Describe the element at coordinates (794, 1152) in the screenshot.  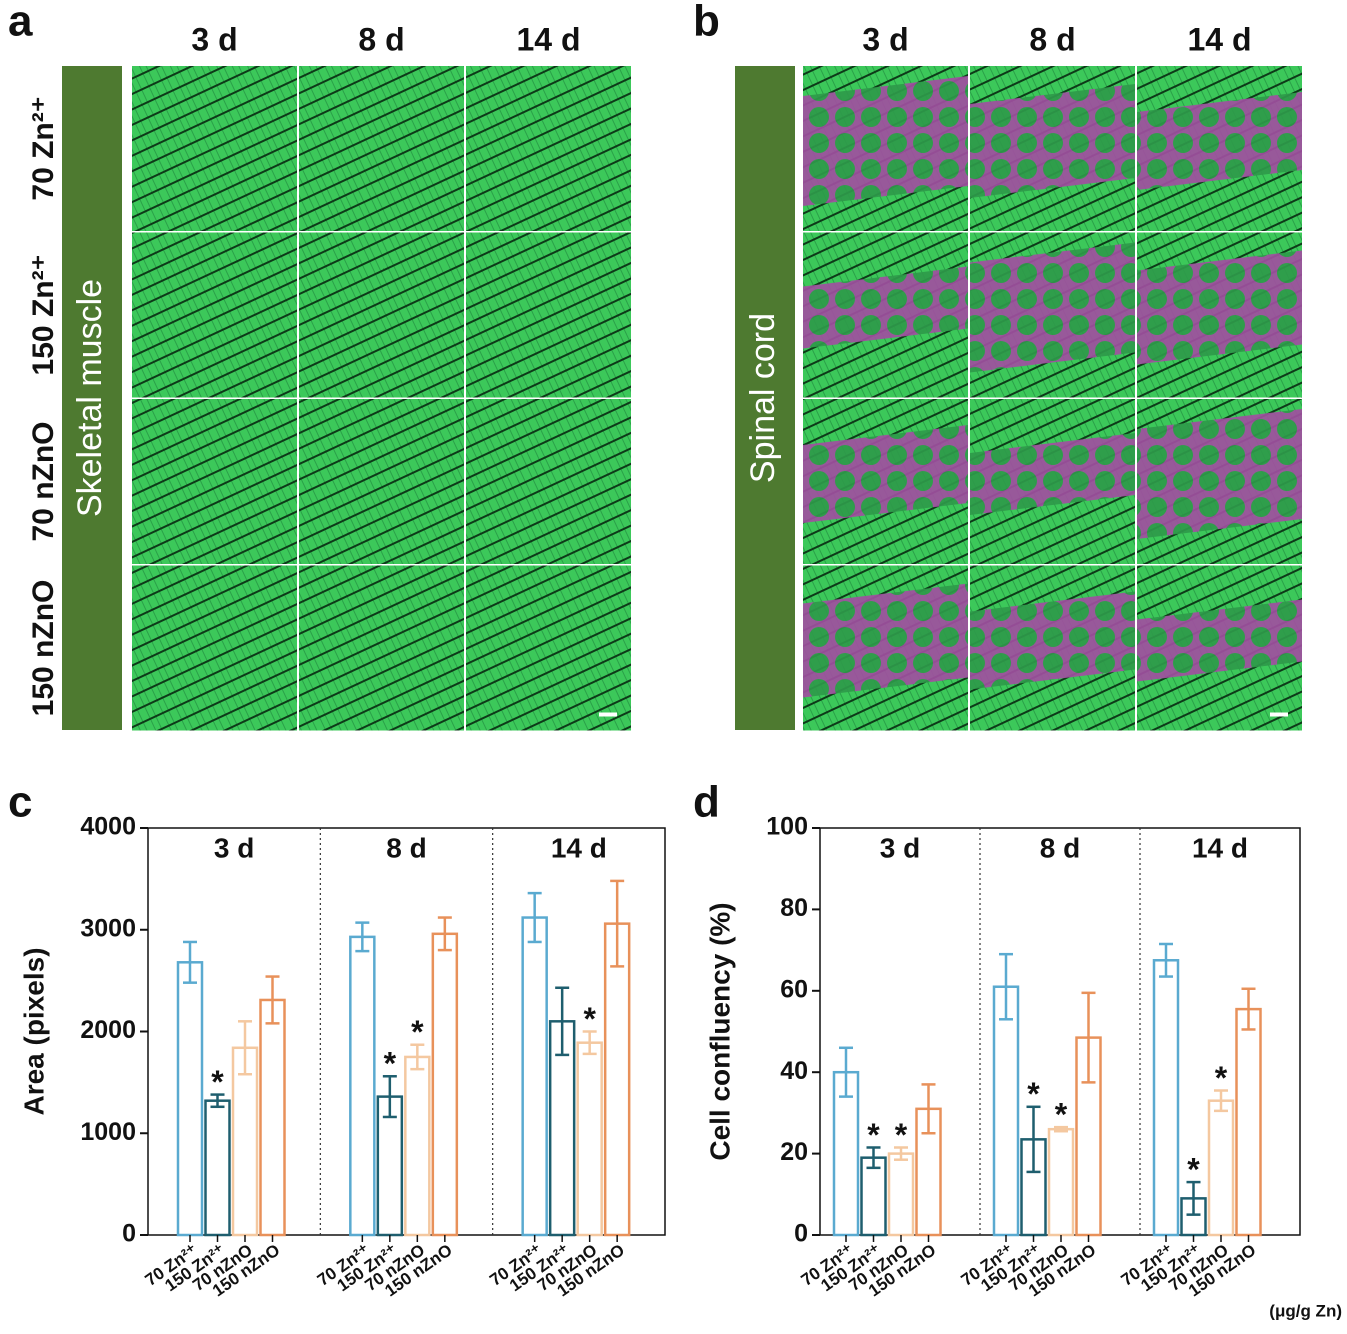
I see `y-tick-label: 20` at that location.